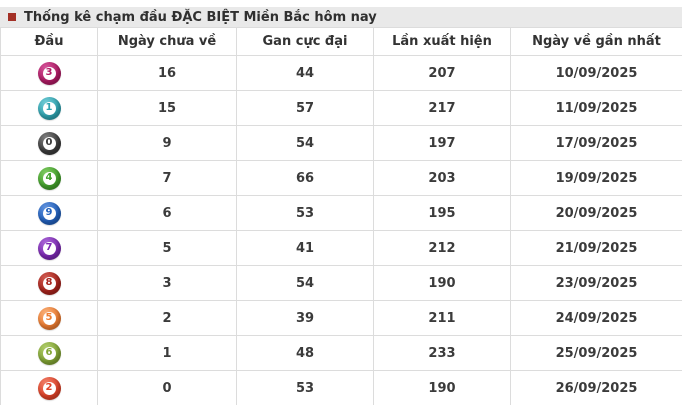 This screenshot has width=682, height=405. I want to click on cell-days-not-returned: 5, so click(167, 248).